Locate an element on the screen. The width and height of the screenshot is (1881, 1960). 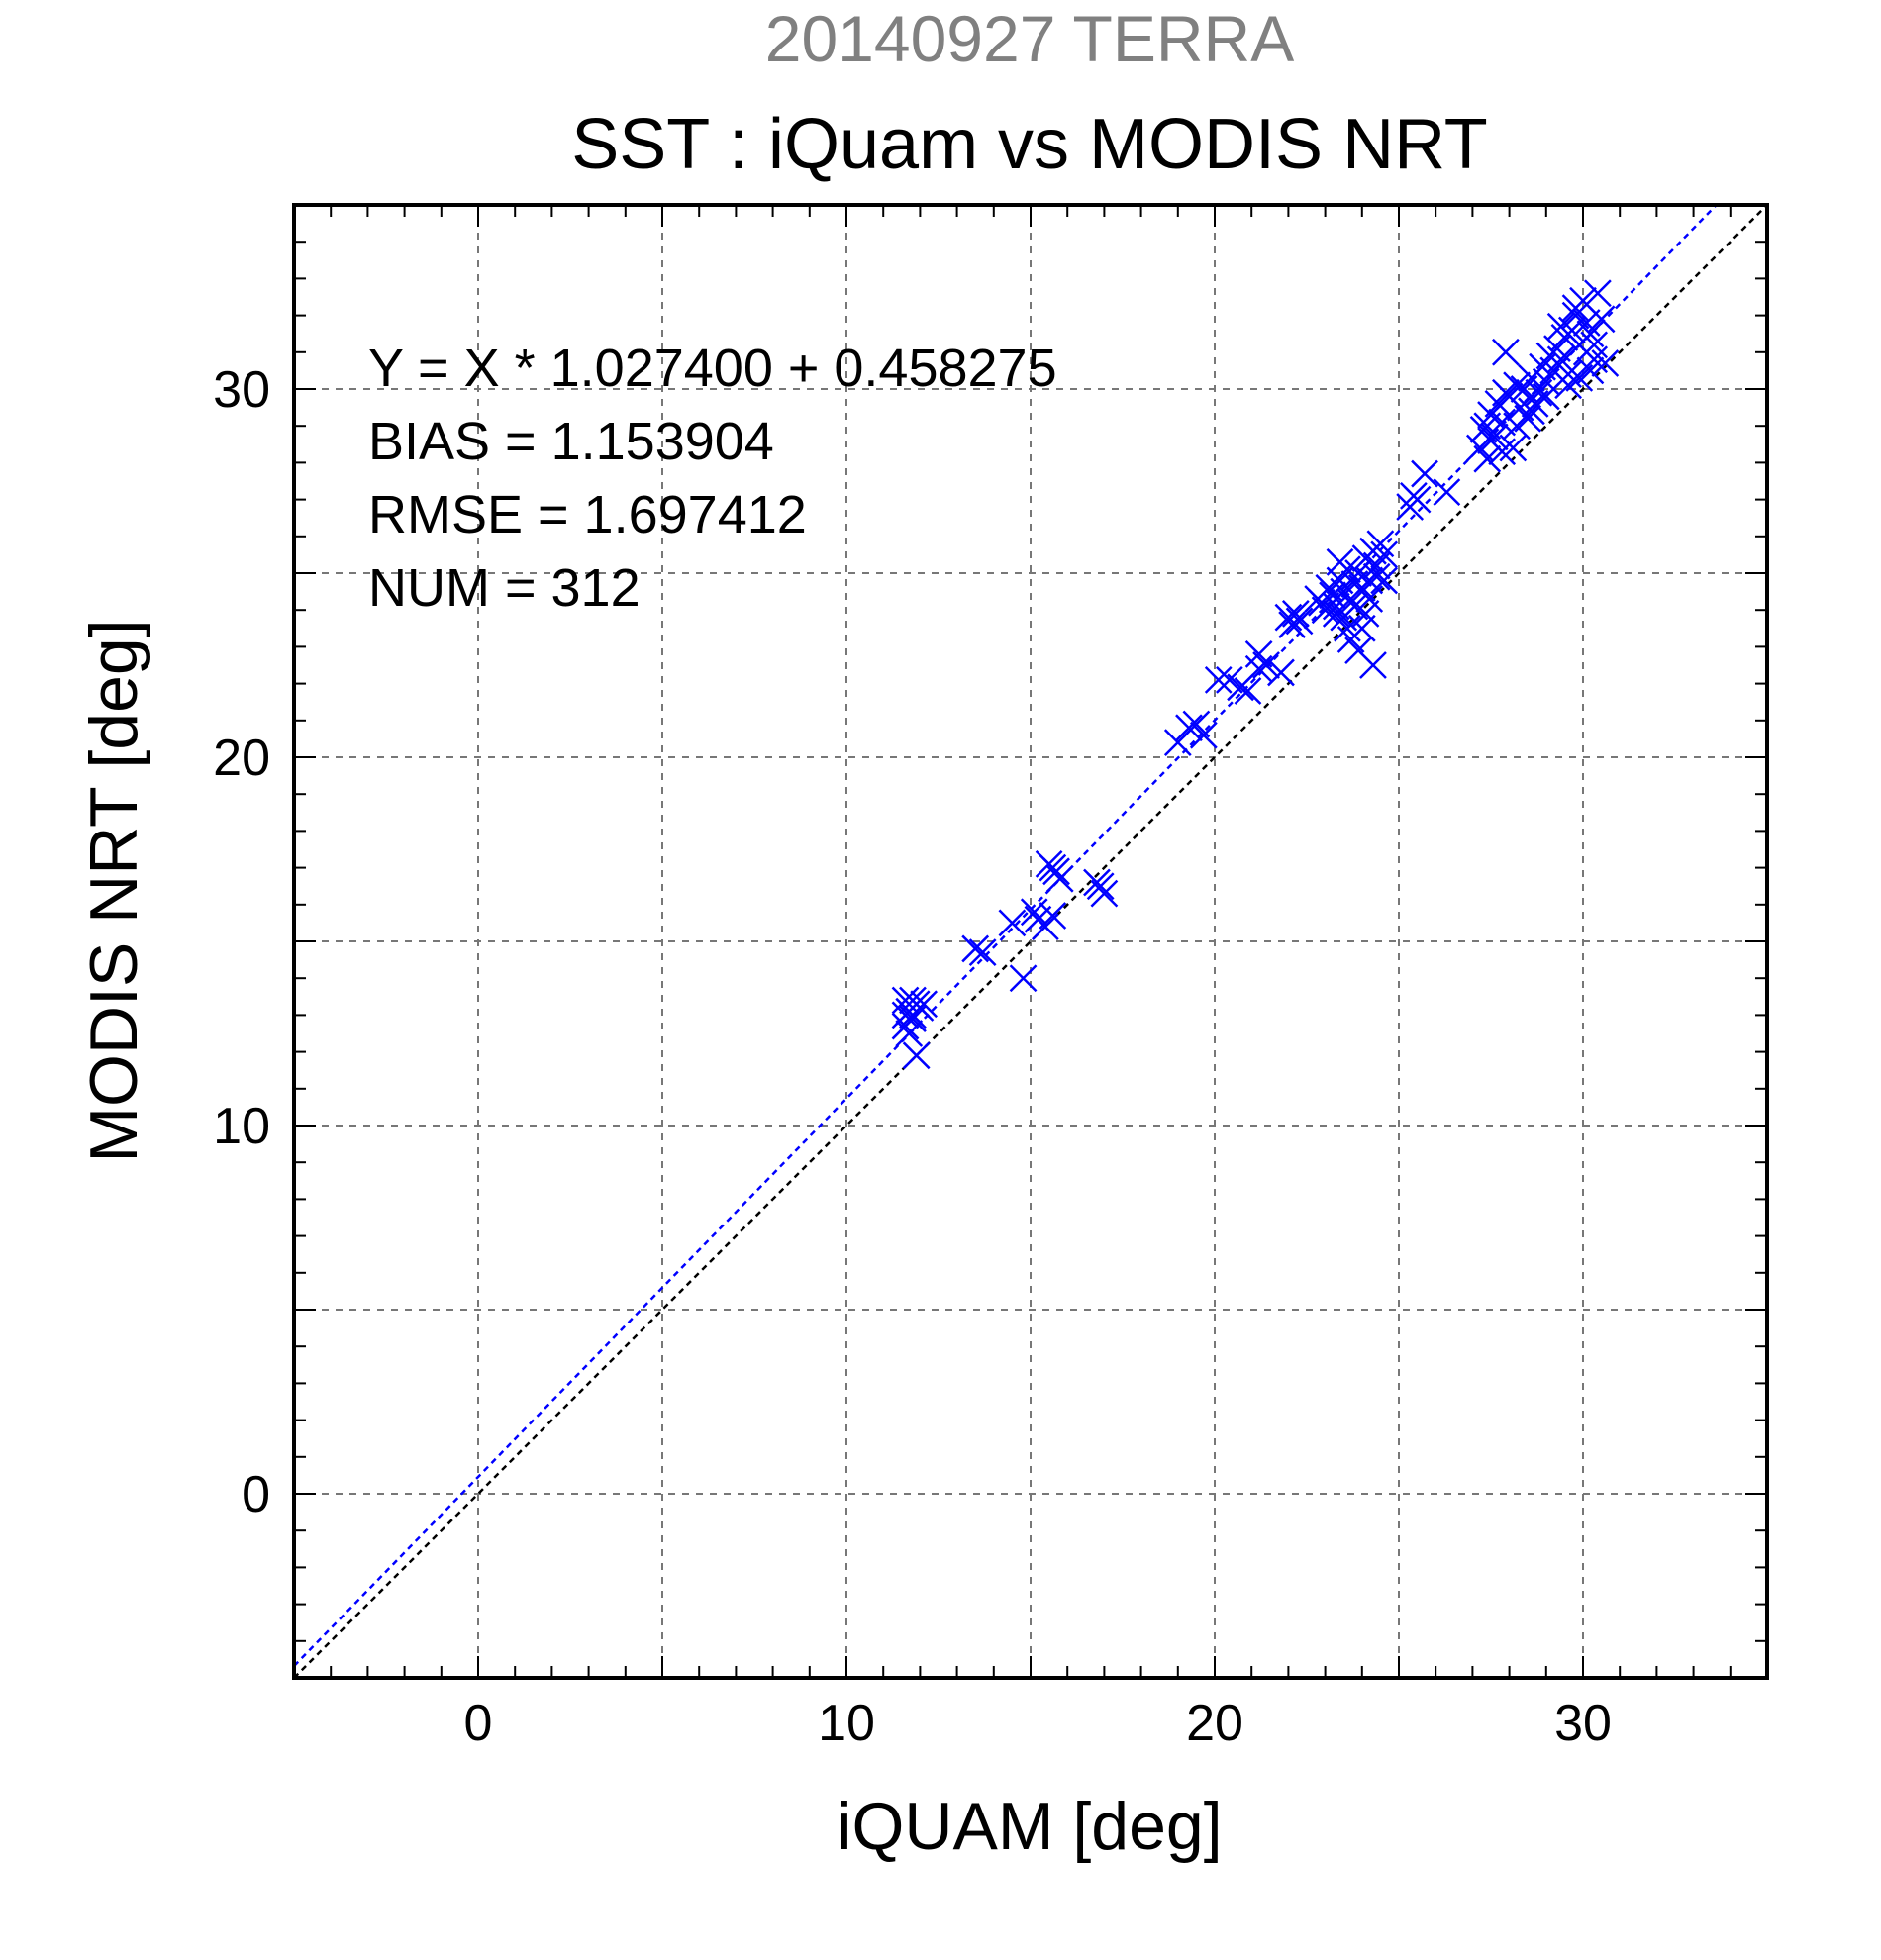
x-tick-label: 10 is located at coordinates (846, 1723).